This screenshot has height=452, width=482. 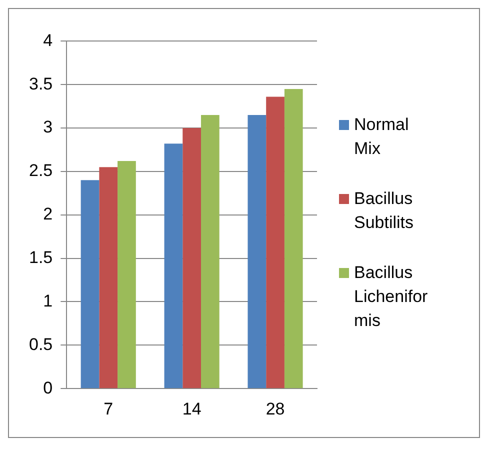 What do you see at coordinates (48, 40) in the screenshot?
I see `y-tick-label: 4` at bounding box center [48, 40].